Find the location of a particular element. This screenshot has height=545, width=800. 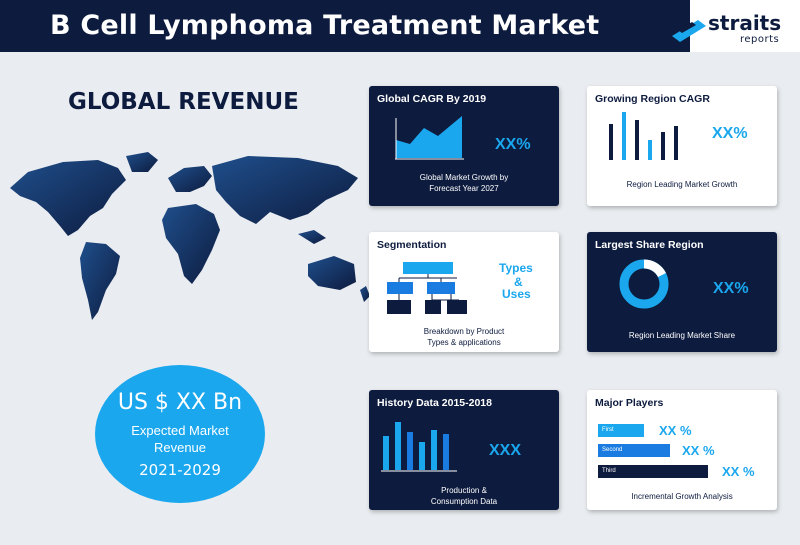

growing-region-value: XX% is located at coordinates (730, 133).